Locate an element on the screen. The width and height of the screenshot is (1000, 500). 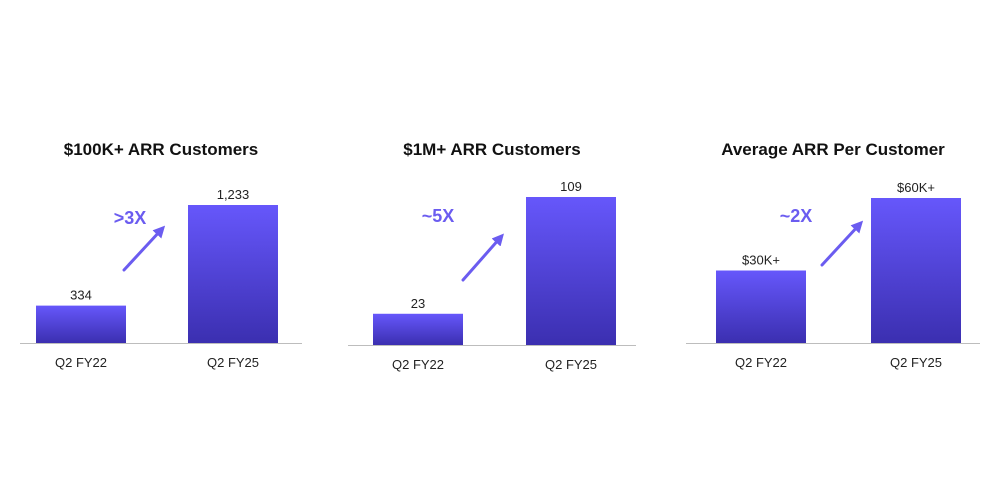
chart-title: $100K+ ARR Customers is located at coordinates (161, 149).